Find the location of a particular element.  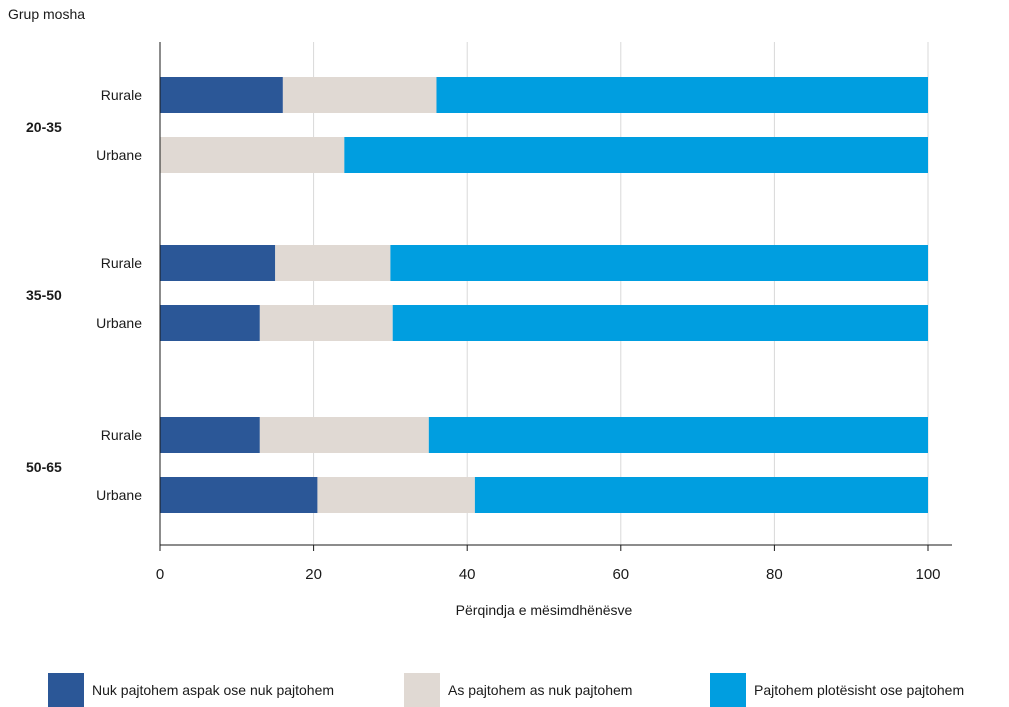

x-axis-title: Përqindja e mësimdhënësve is located at coordinates (544, 610).